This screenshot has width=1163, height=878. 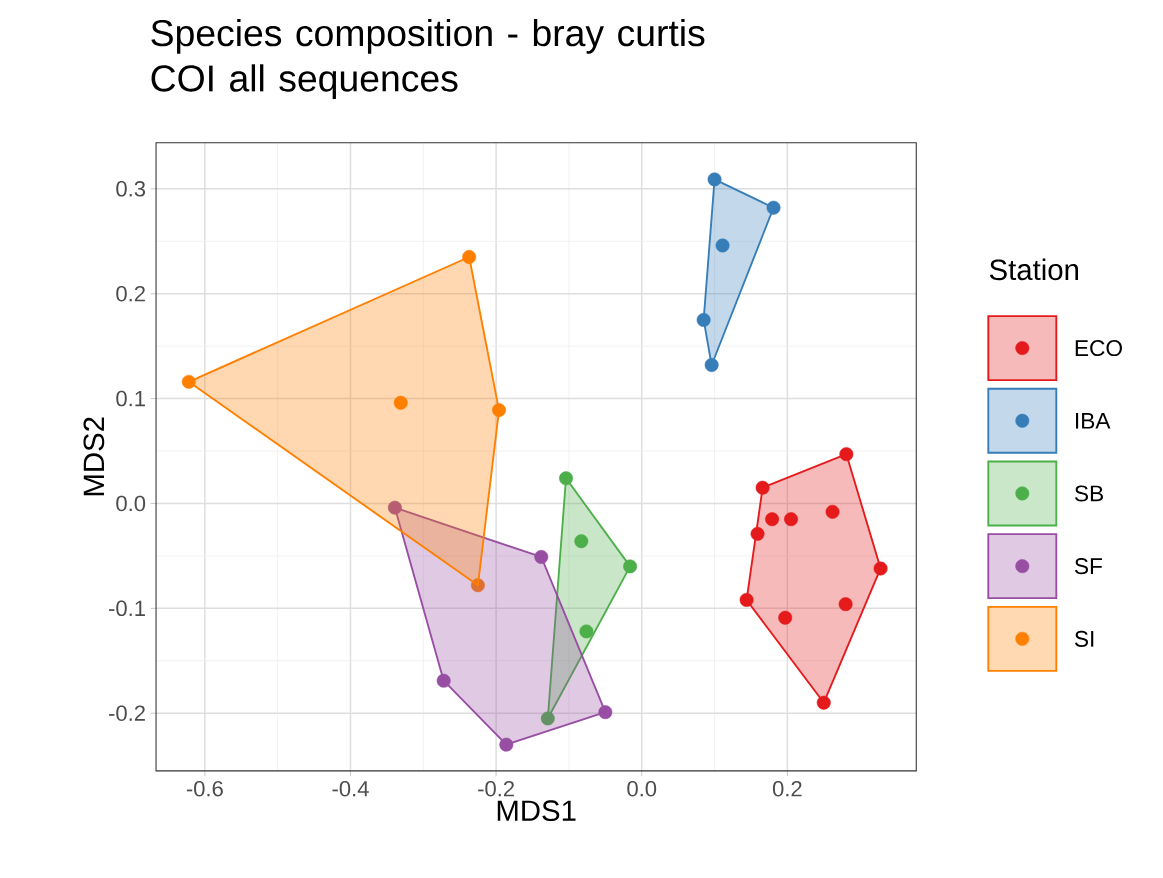 I want to click on x-tick-label: -0.2, so click(x=496, y=789).